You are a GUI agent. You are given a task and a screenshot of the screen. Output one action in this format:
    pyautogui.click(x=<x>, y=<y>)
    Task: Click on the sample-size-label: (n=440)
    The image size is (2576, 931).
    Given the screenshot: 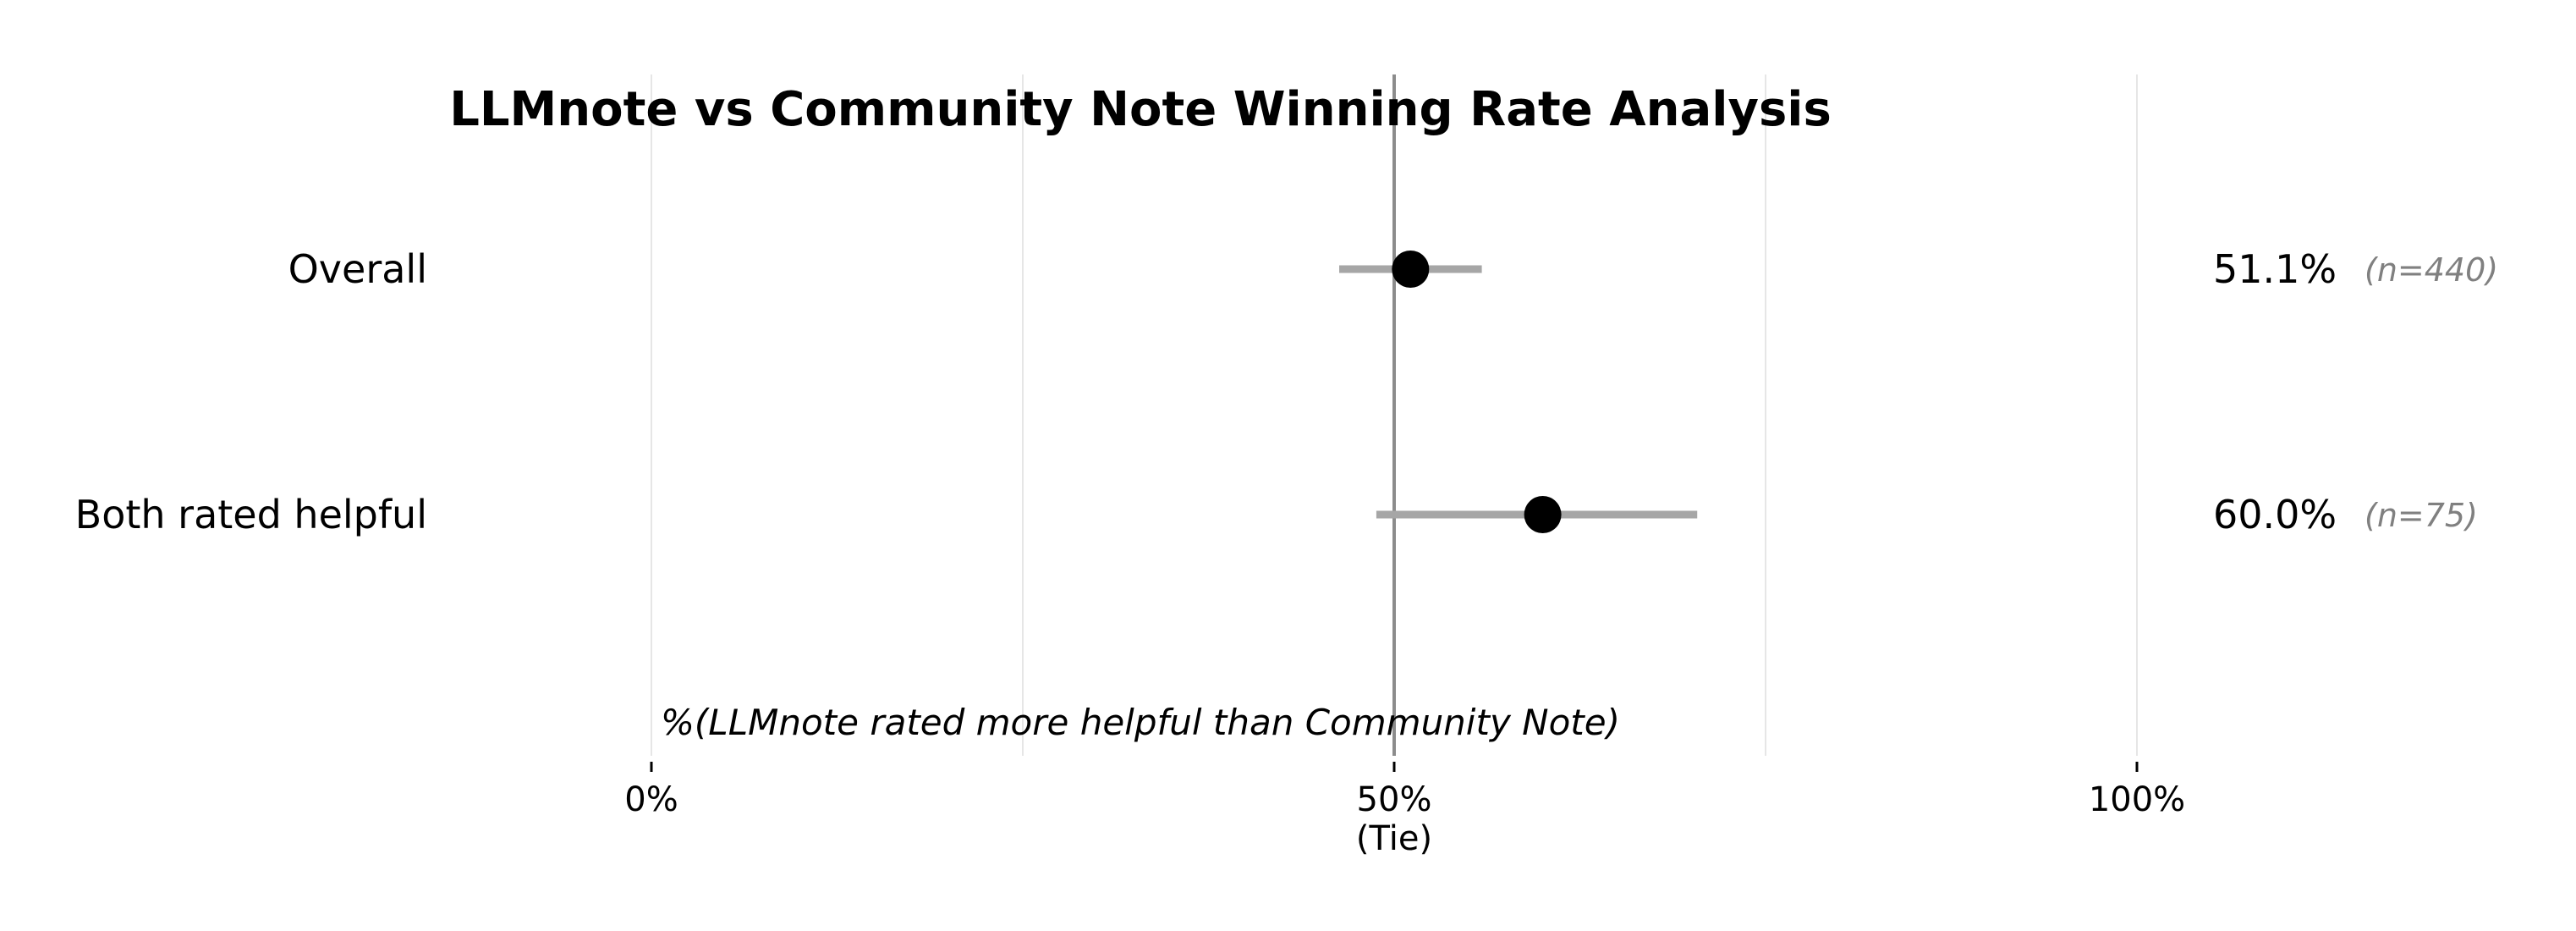 What is the action you would take?
    pyautogui.click(x=2432, y=270)
    